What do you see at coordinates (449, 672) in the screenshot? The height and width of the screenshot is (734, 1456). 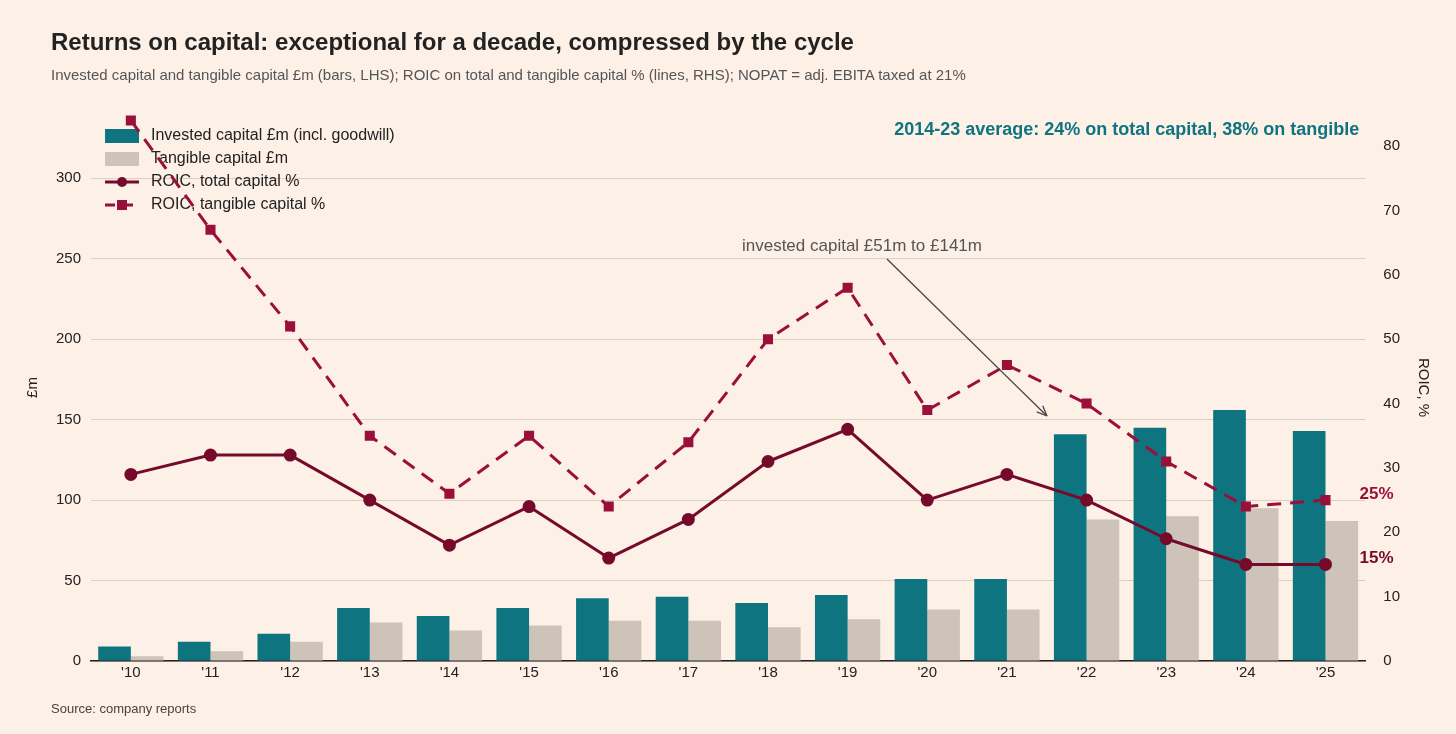 I see `x-tick-label: '14` at bounding box center [449, 672].